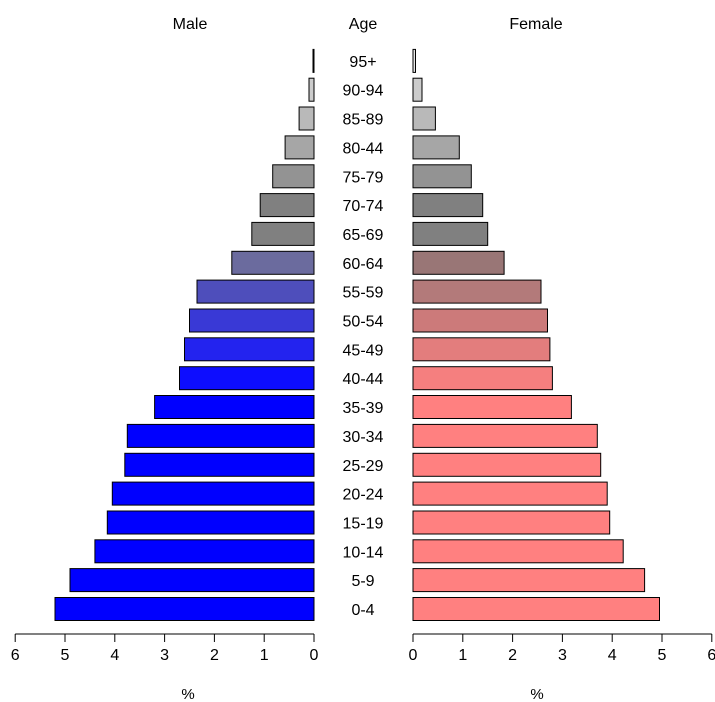 The height and width of the screenshot is (702, 715). Describe the element at coordinates (363, 408) in the screenshot. I see `age-label-35-39: 35-39` at that location.